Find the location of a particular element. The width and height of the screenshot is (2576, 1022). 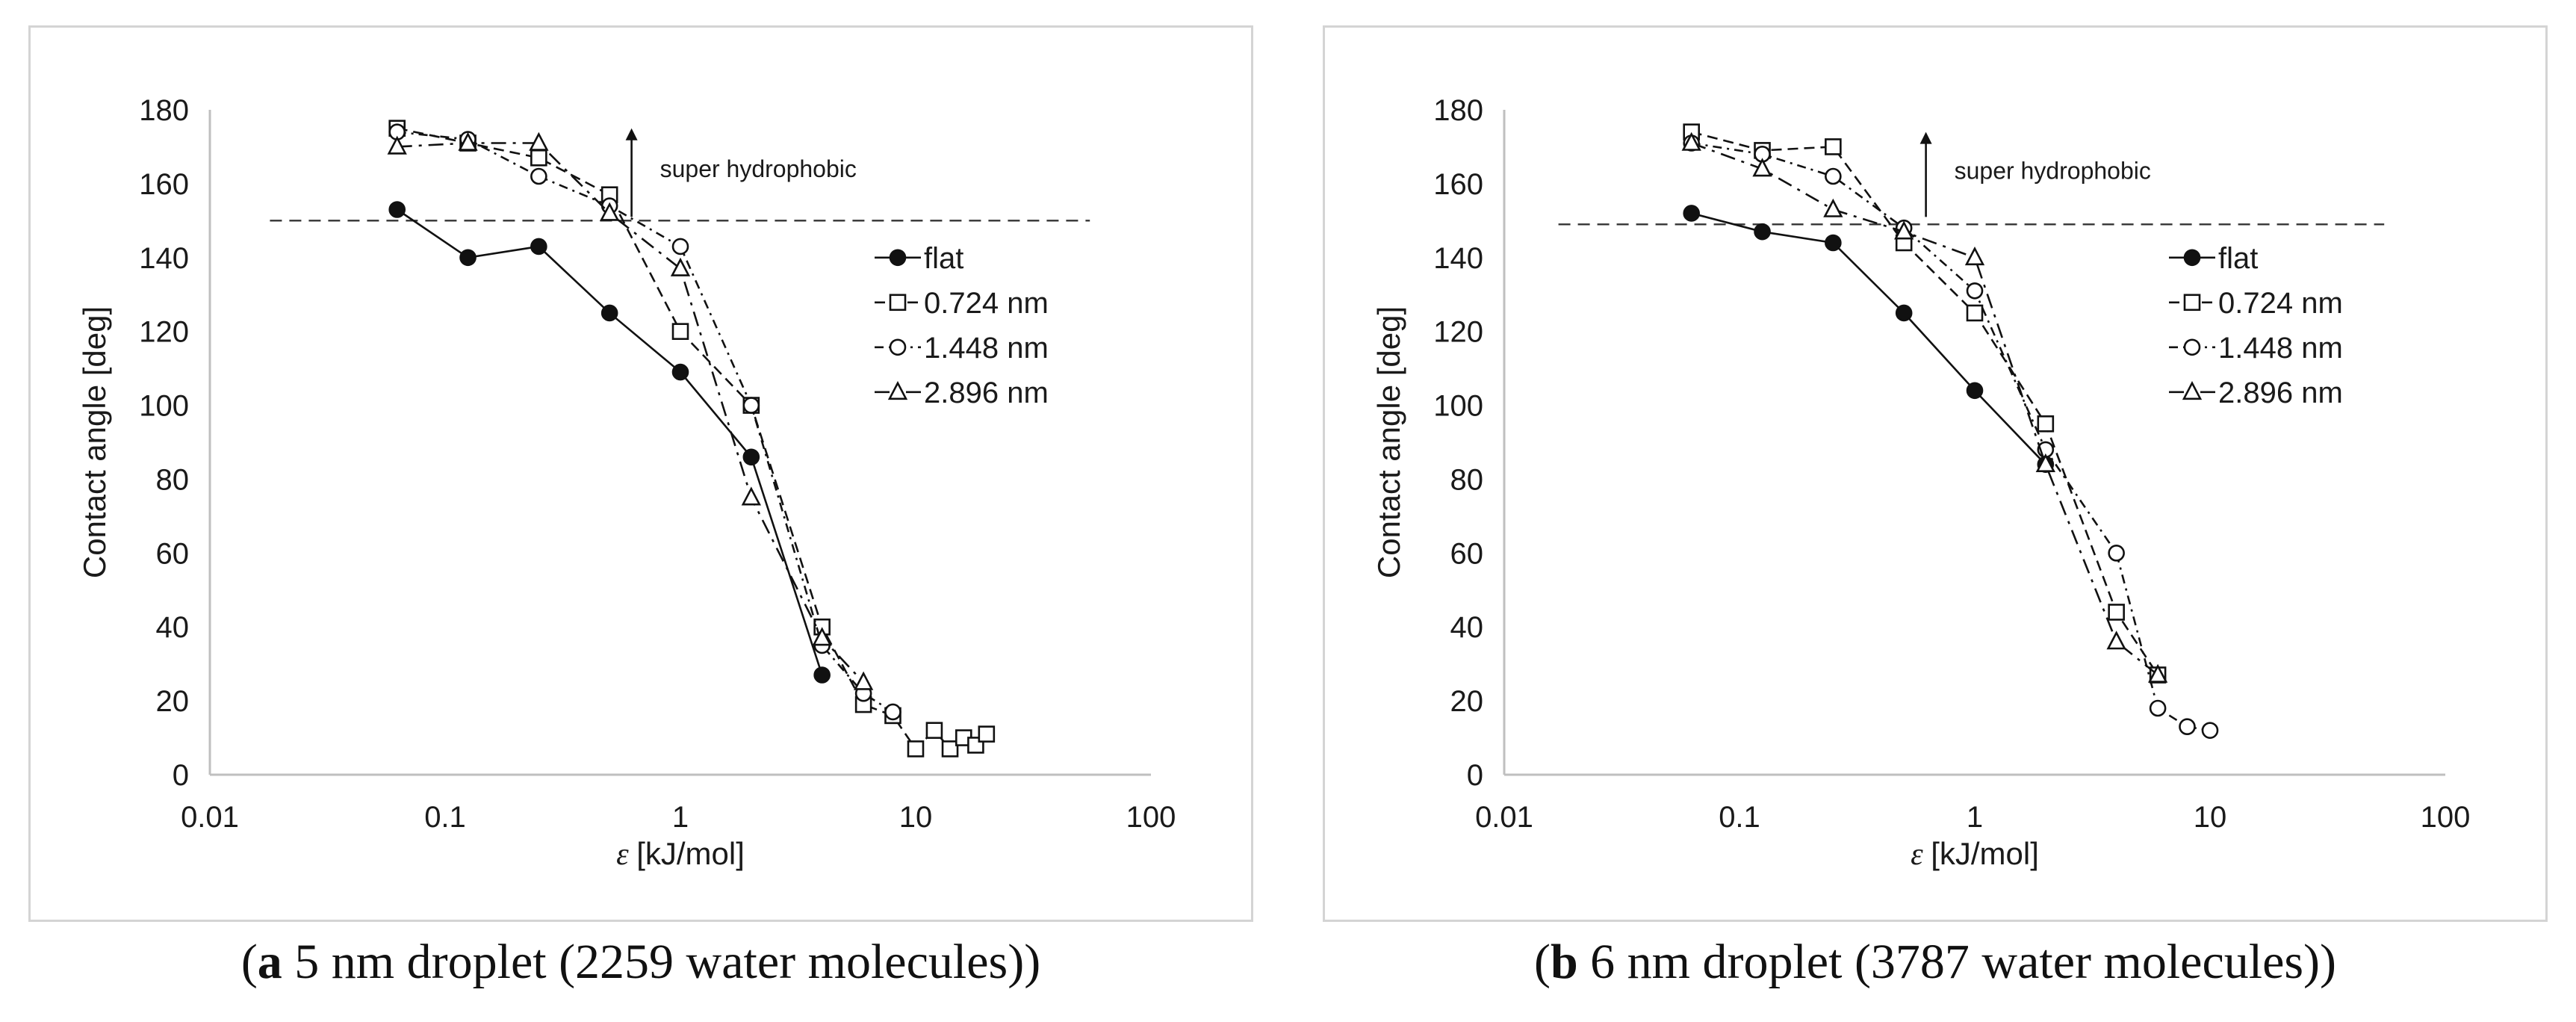

series-flat-b is located at coordinates (1869, 339).